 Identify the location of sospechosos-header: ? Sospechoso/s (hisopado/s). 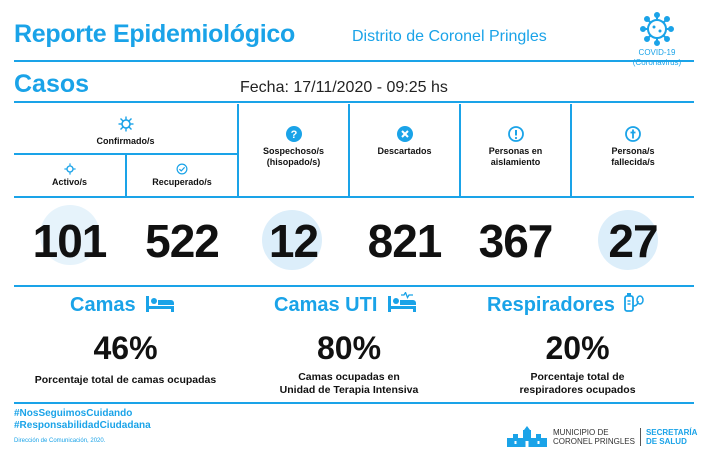
(293, 147).